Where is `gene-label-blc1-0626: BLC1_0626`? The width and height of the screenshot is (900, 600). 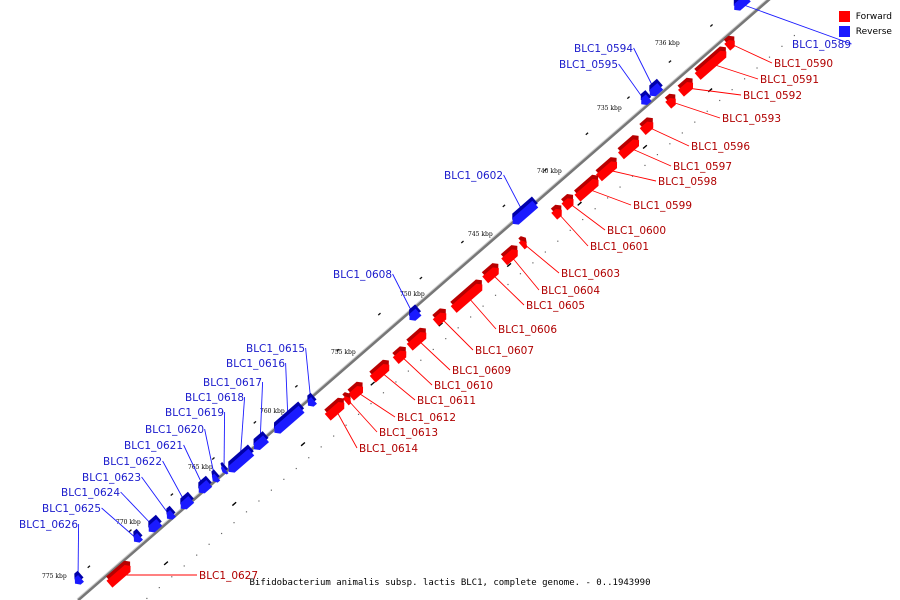
gene-label-blc1-0626: BLC1_0626 is located at coordinates (48, 525).